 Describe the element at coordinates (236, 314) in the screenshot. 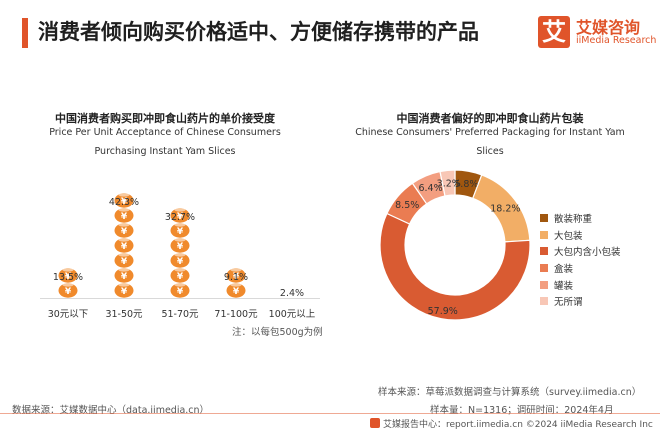

I see `x-tick-label: 71-100元` at that location.